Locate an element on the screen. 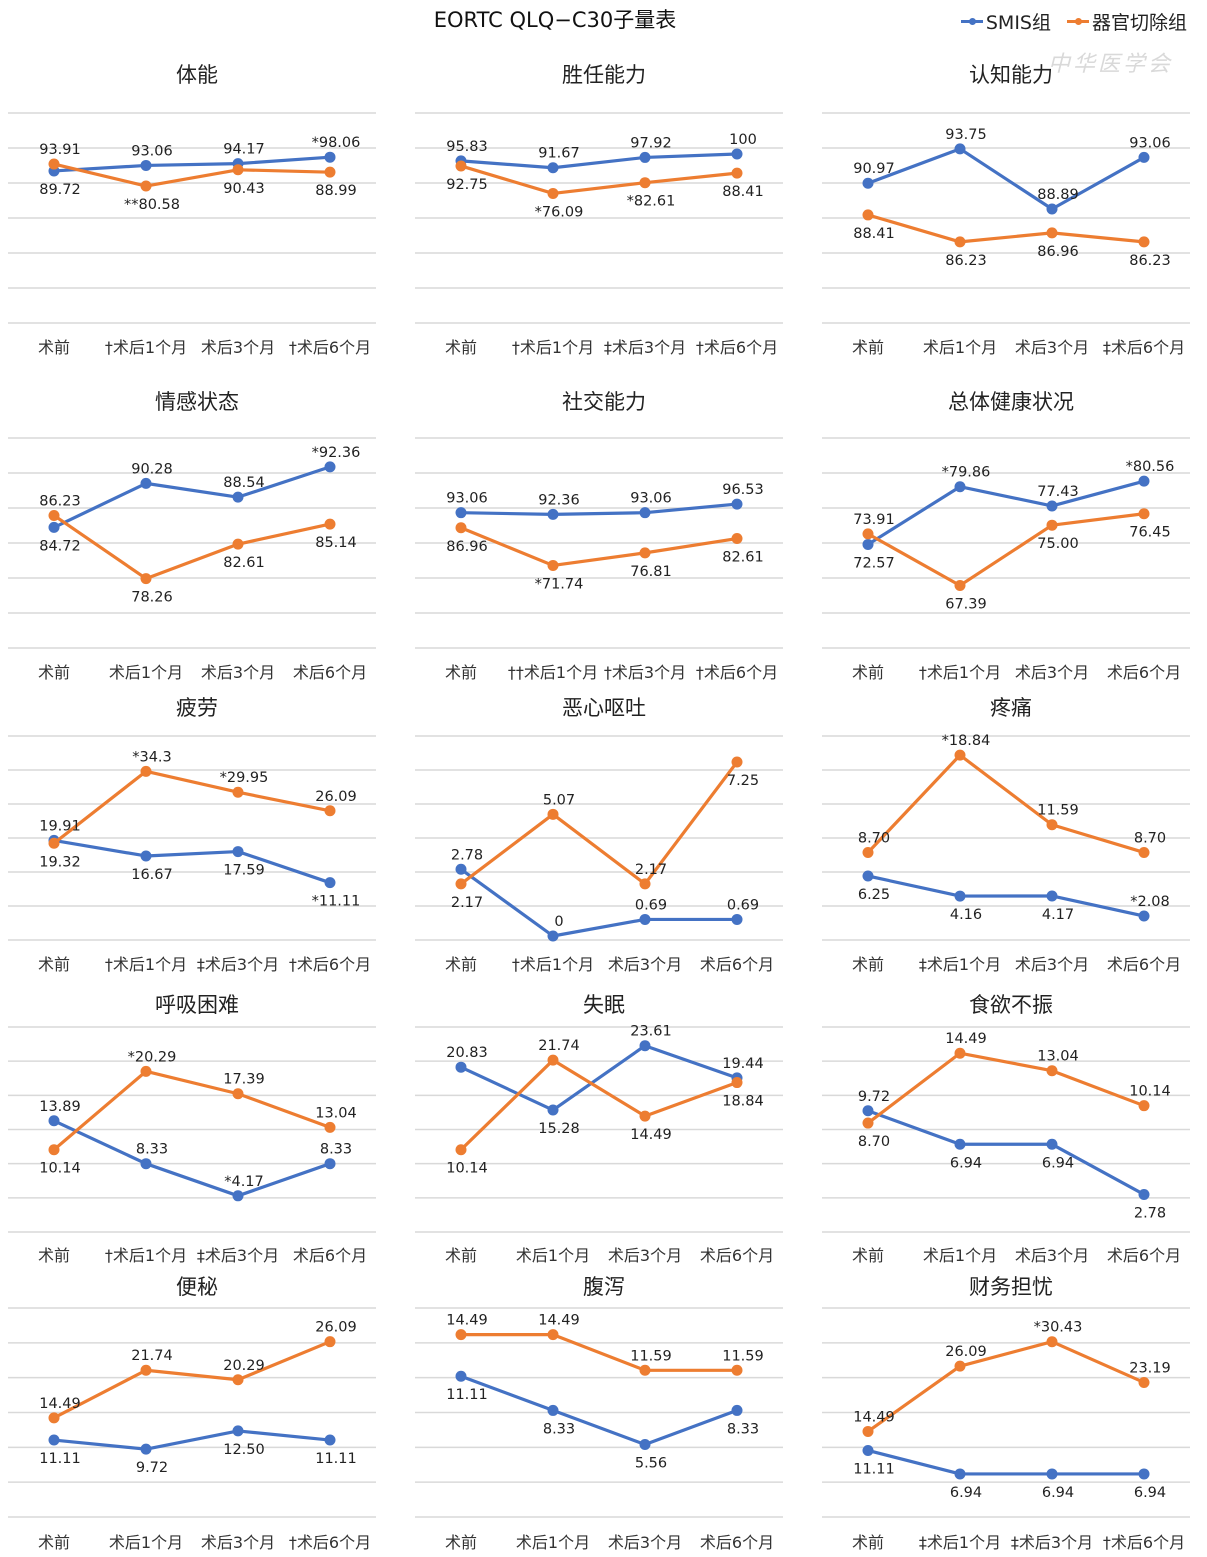 This screenshot has width=1207, height=1557. x-tick-label: †术后3个月 is located at coordinates (645, 672).